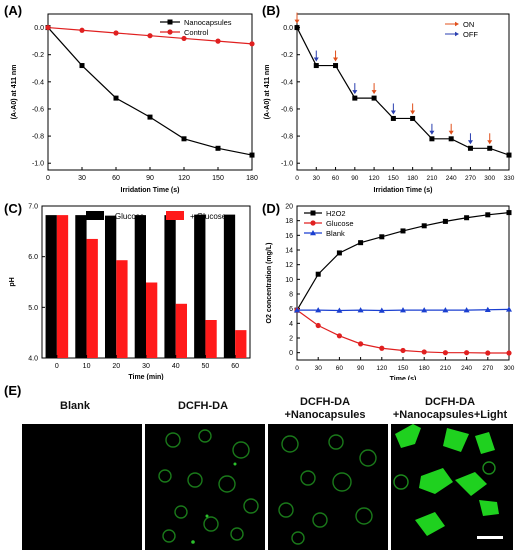 Image resolution: width=518 pixels, height=550 pixels. What do you see at coordinates (291, 295) in the screenshot?
I see `chart-d-ytick-label: 8` at bounding box center [291, 295].